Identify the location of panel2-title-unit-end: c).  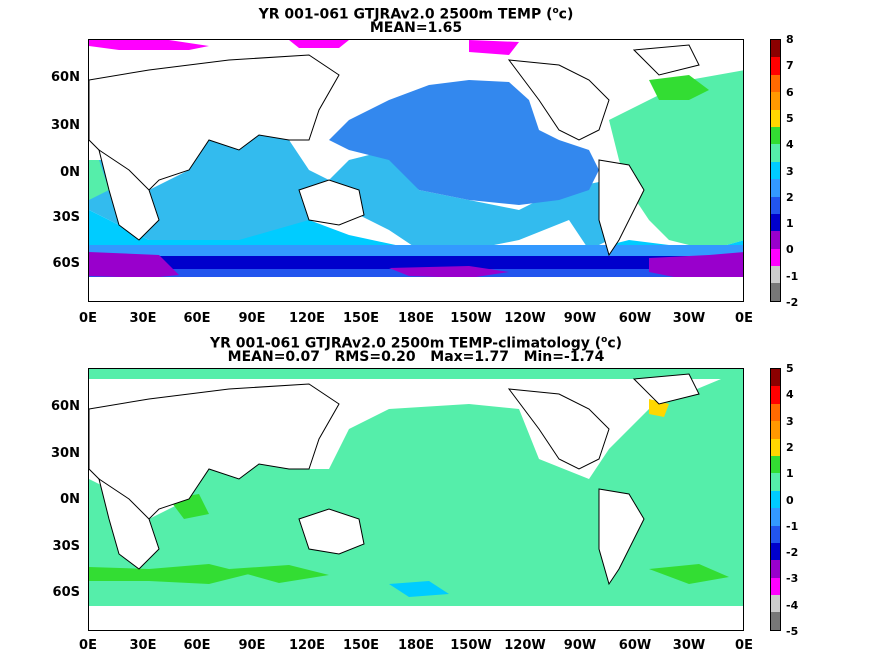
(615, 343).